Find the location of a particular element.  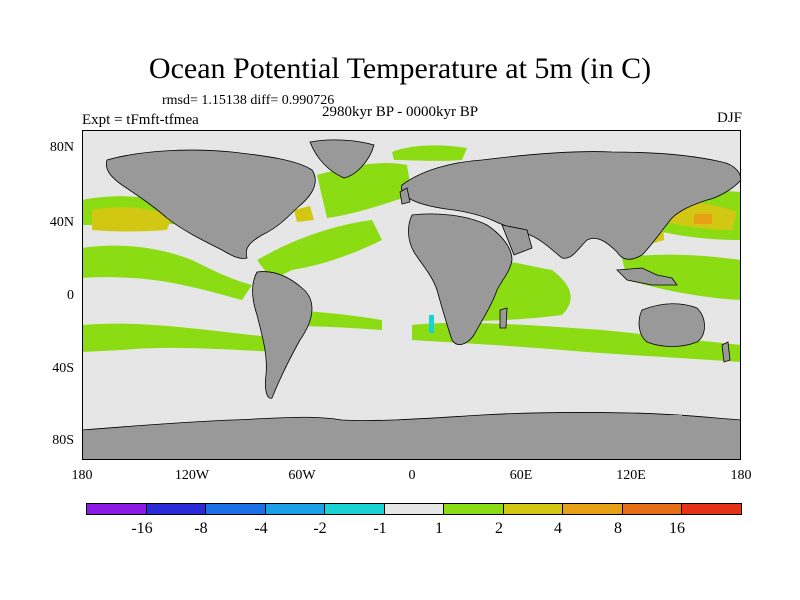

cool-anomaly is located at coordinates (431, 324).